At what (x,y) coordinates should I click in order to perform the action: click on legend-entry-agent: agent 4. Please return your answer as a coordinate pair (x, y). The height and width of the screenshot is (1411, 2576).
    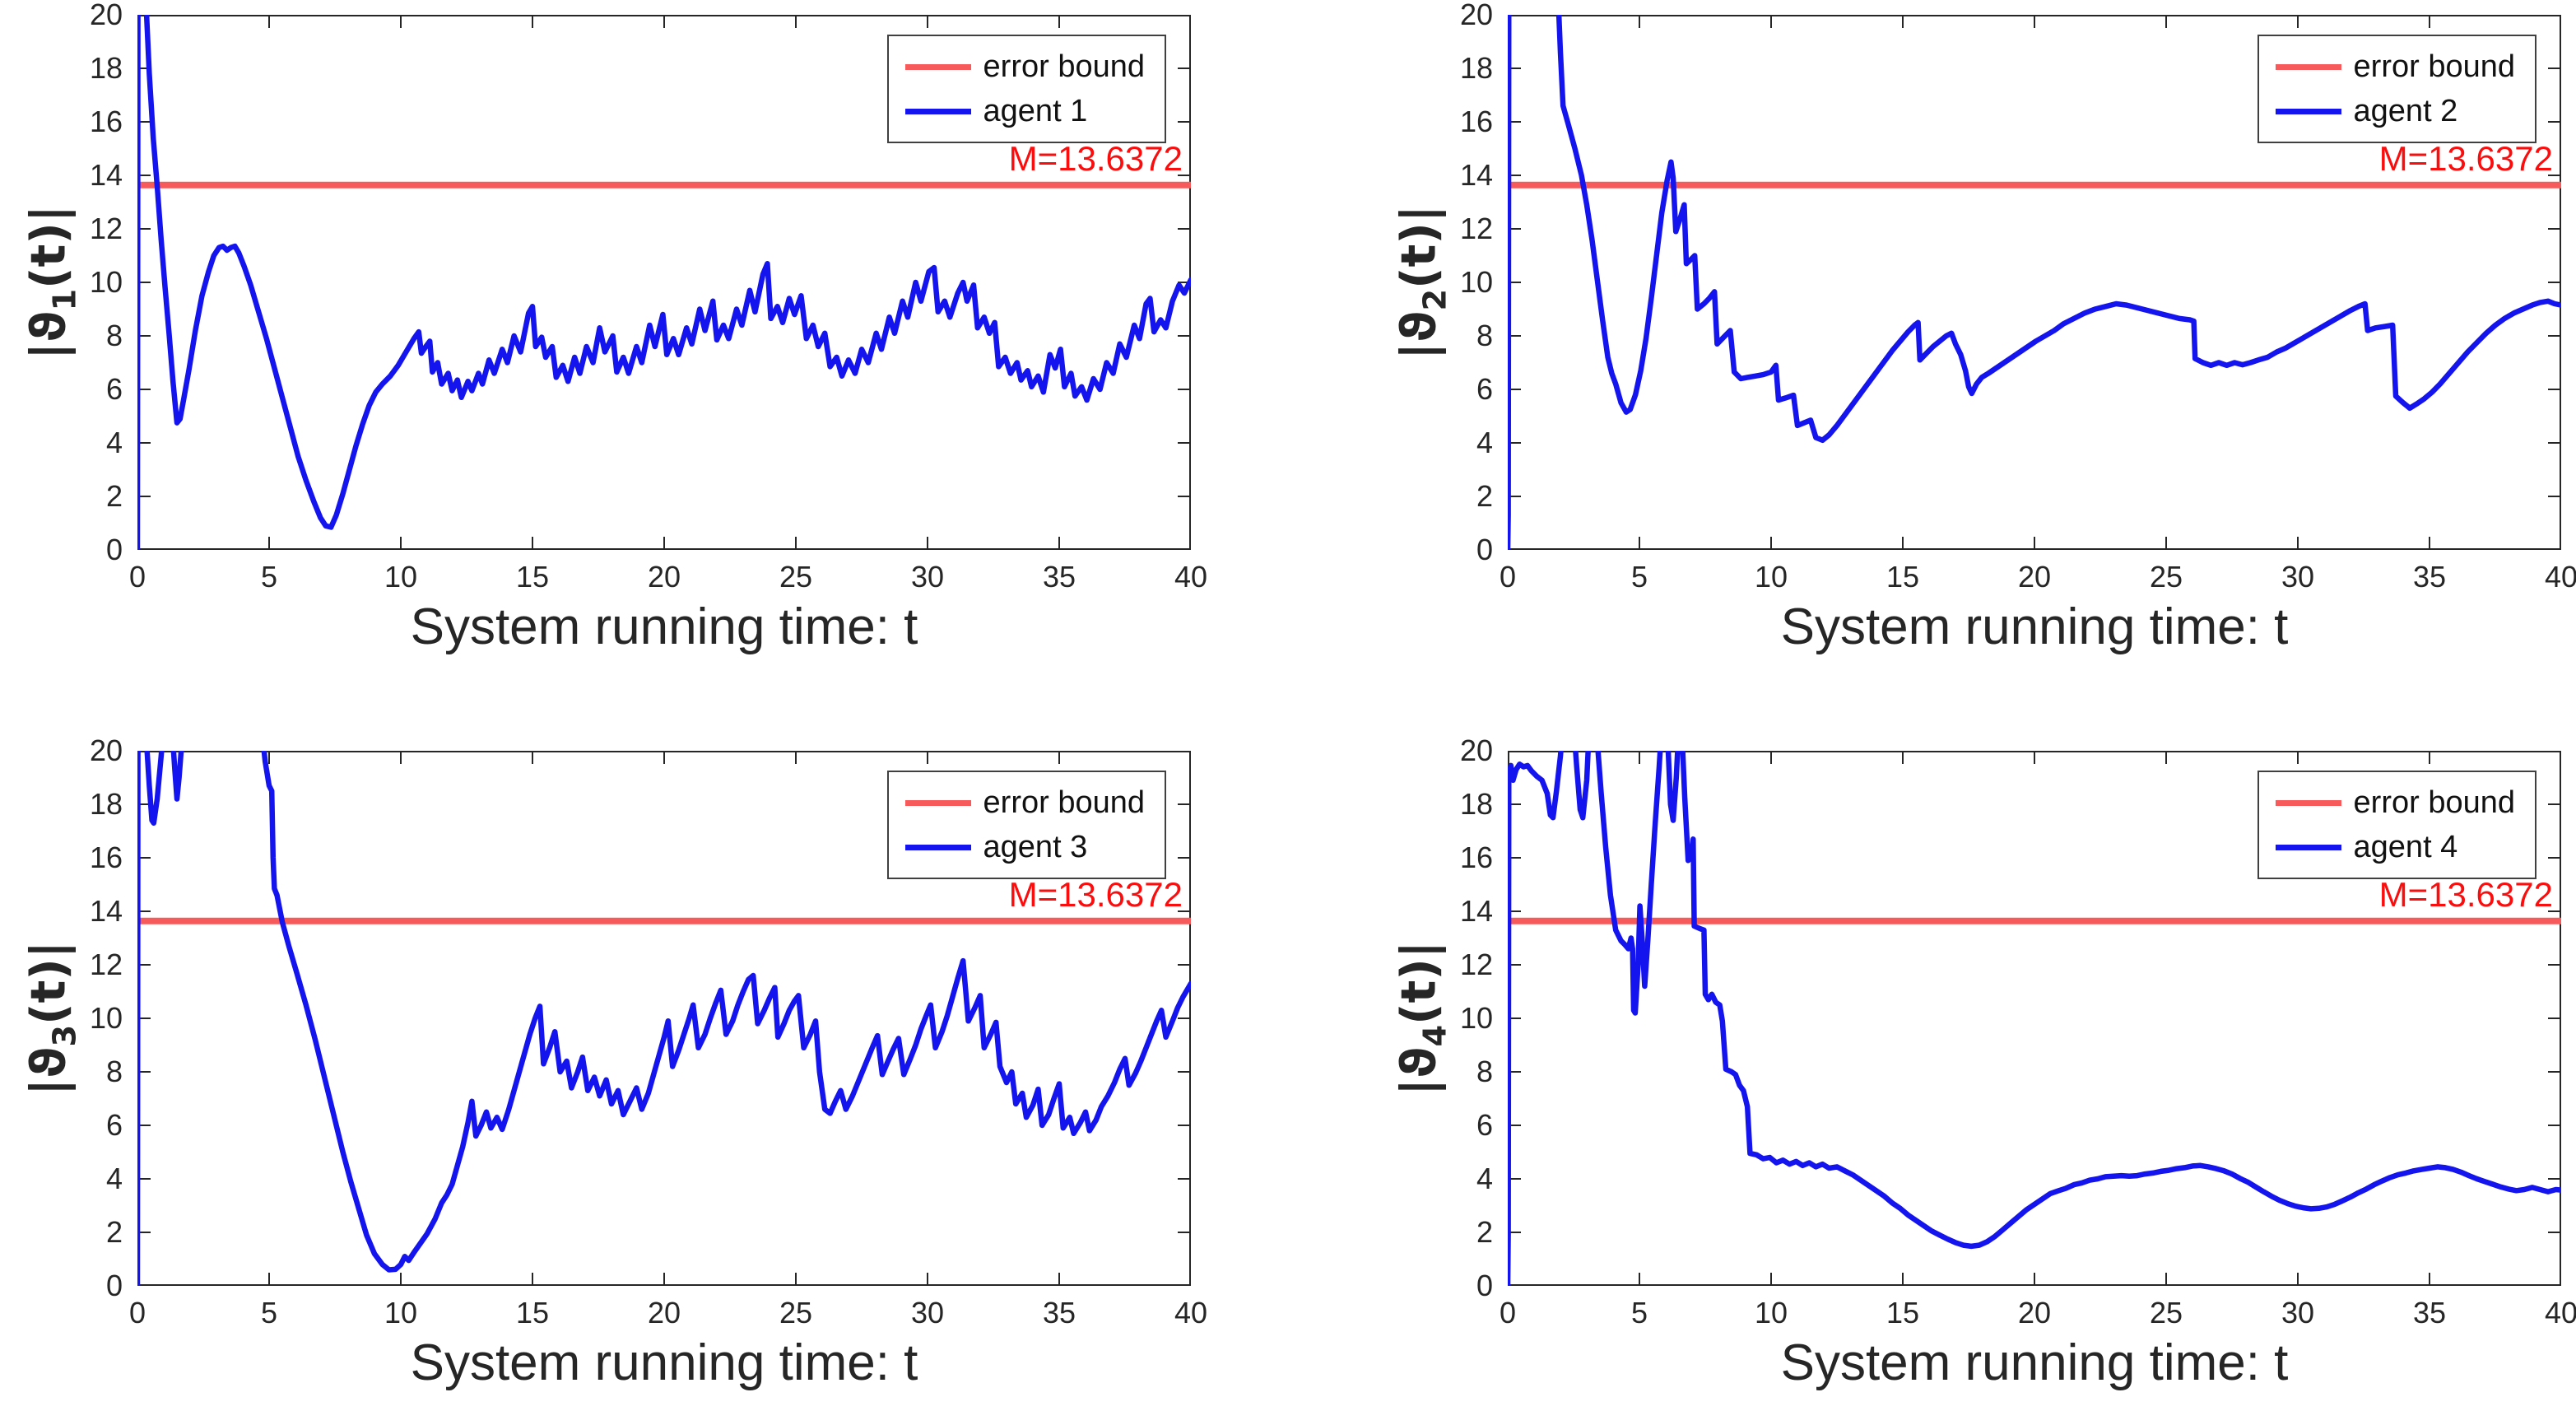
    Looking at the image, I should click on (2395, 847).